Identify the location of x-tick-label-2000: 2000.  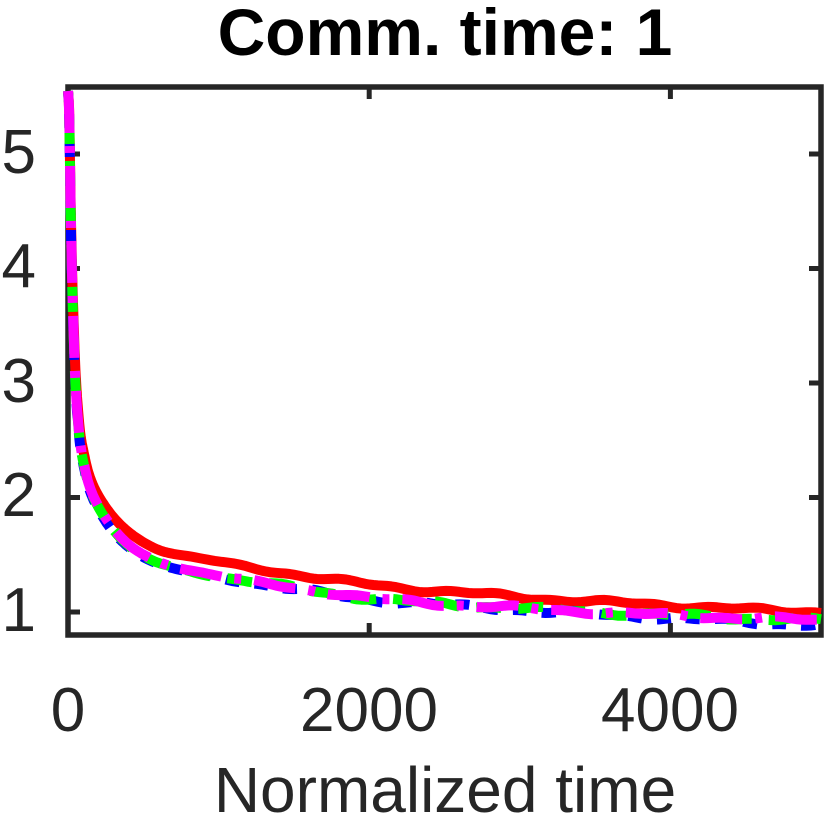
(369, 710).